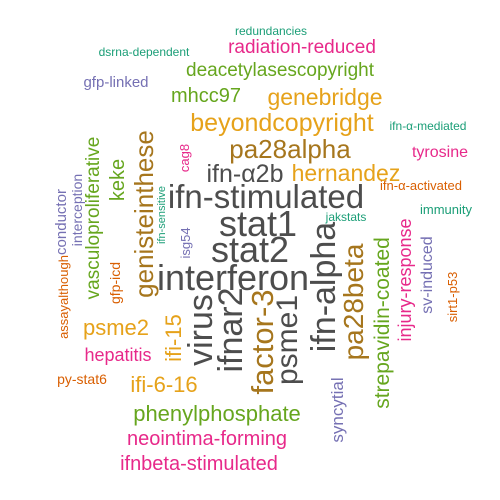  I want to click on word-ifn-sensitive: ifn-sensitive, so click(162, 215).